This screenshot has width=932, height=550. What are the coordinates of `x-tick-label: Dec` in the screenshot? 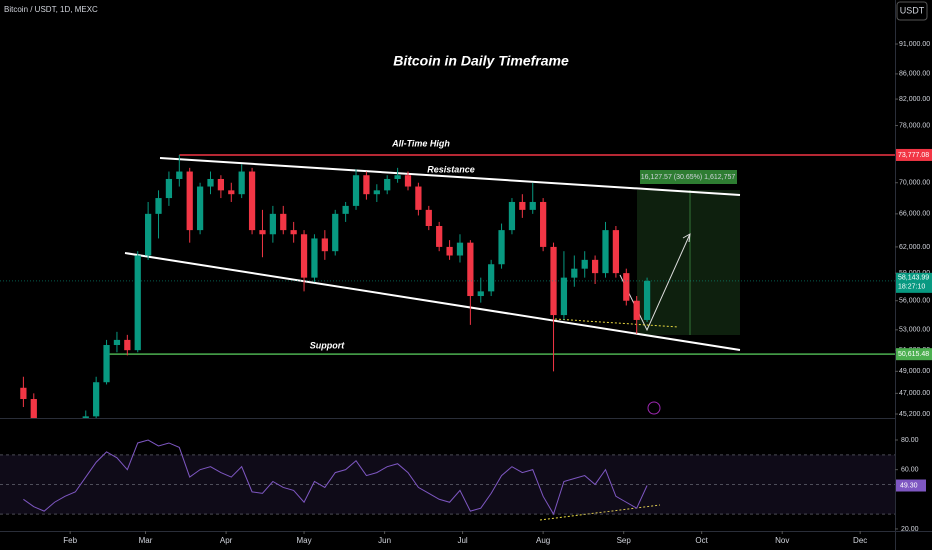 It's located at (860, 540).